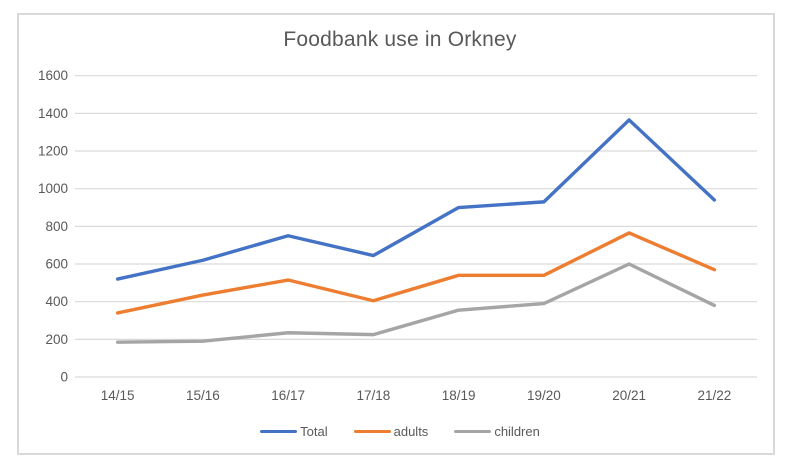 The image size is (800, 476). Describe the element at coordinates (459, 395) in the screenshot. I see `x-axis-tick-label: 18/19` at that location.